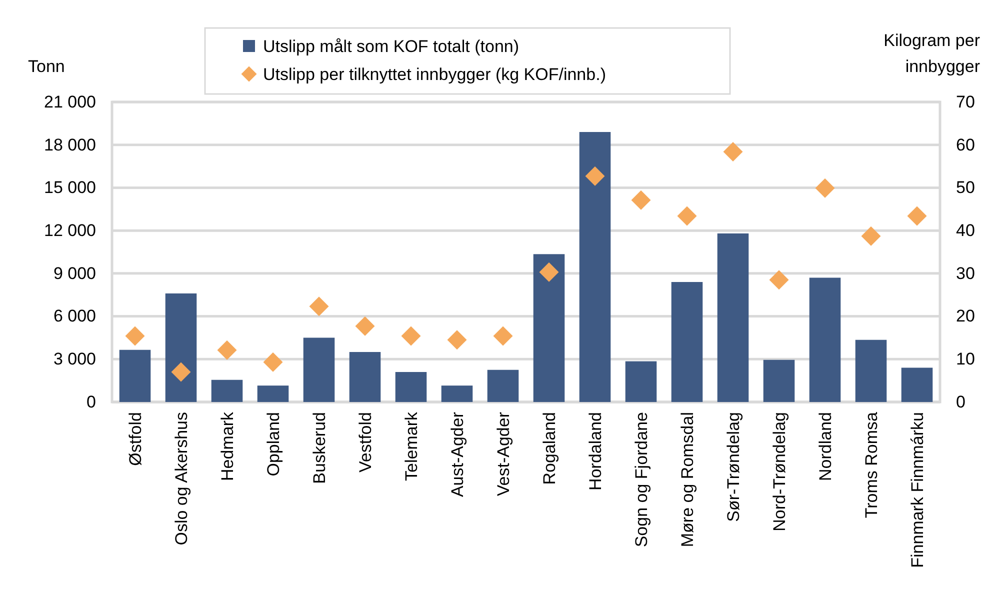 Image resolution: width=995 pixels, height=604 pixels. Describe the element at coordinates (733, 467) in the screenshot. I see `x-tick-label: Sør-Trøndelag` at that location.